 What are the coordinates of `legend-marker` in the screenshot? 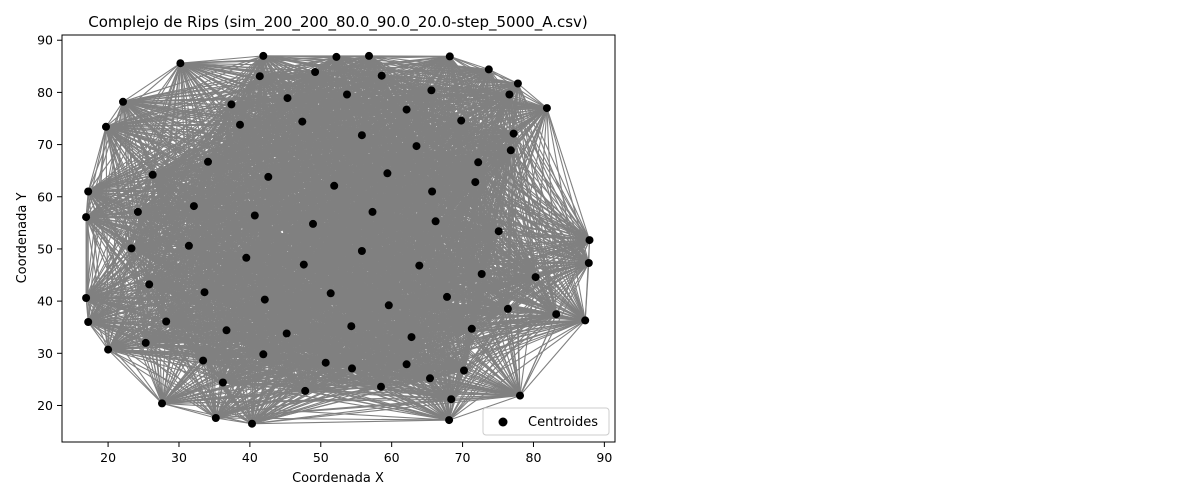 It's located at (503, 422).